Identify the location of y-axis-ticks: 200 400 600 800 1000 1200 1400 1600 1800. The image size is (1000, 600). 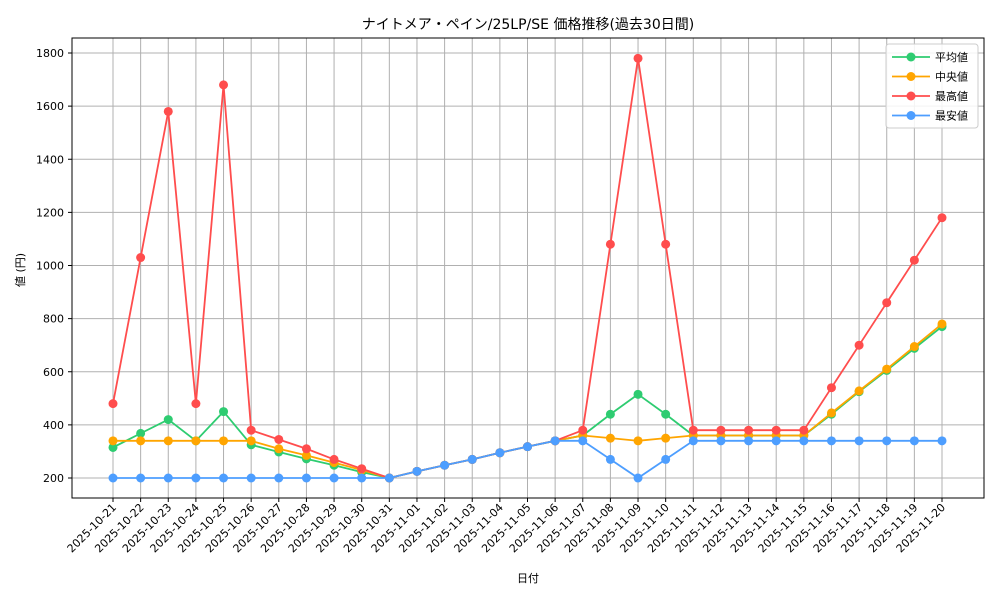
(54, 266).